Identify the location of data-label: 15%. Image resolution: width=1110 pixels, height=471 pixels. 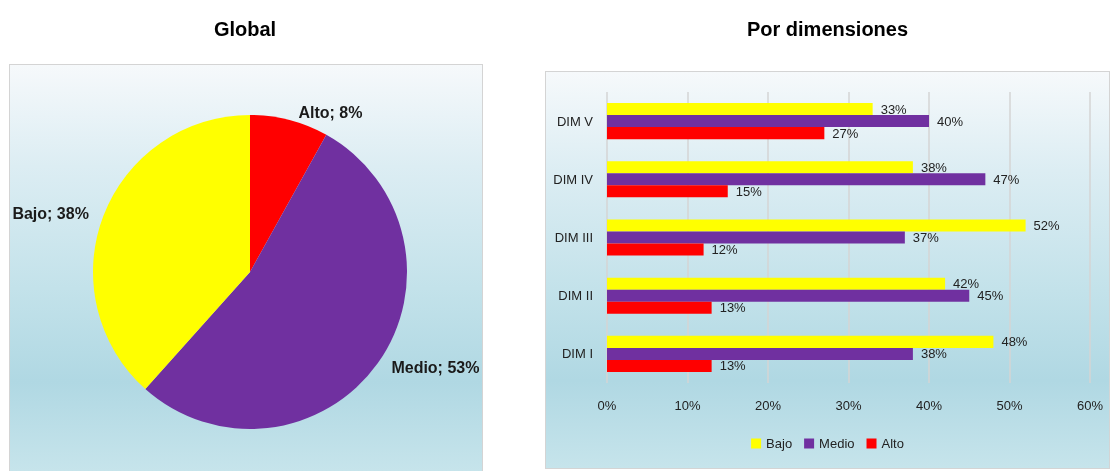
(749, 191).